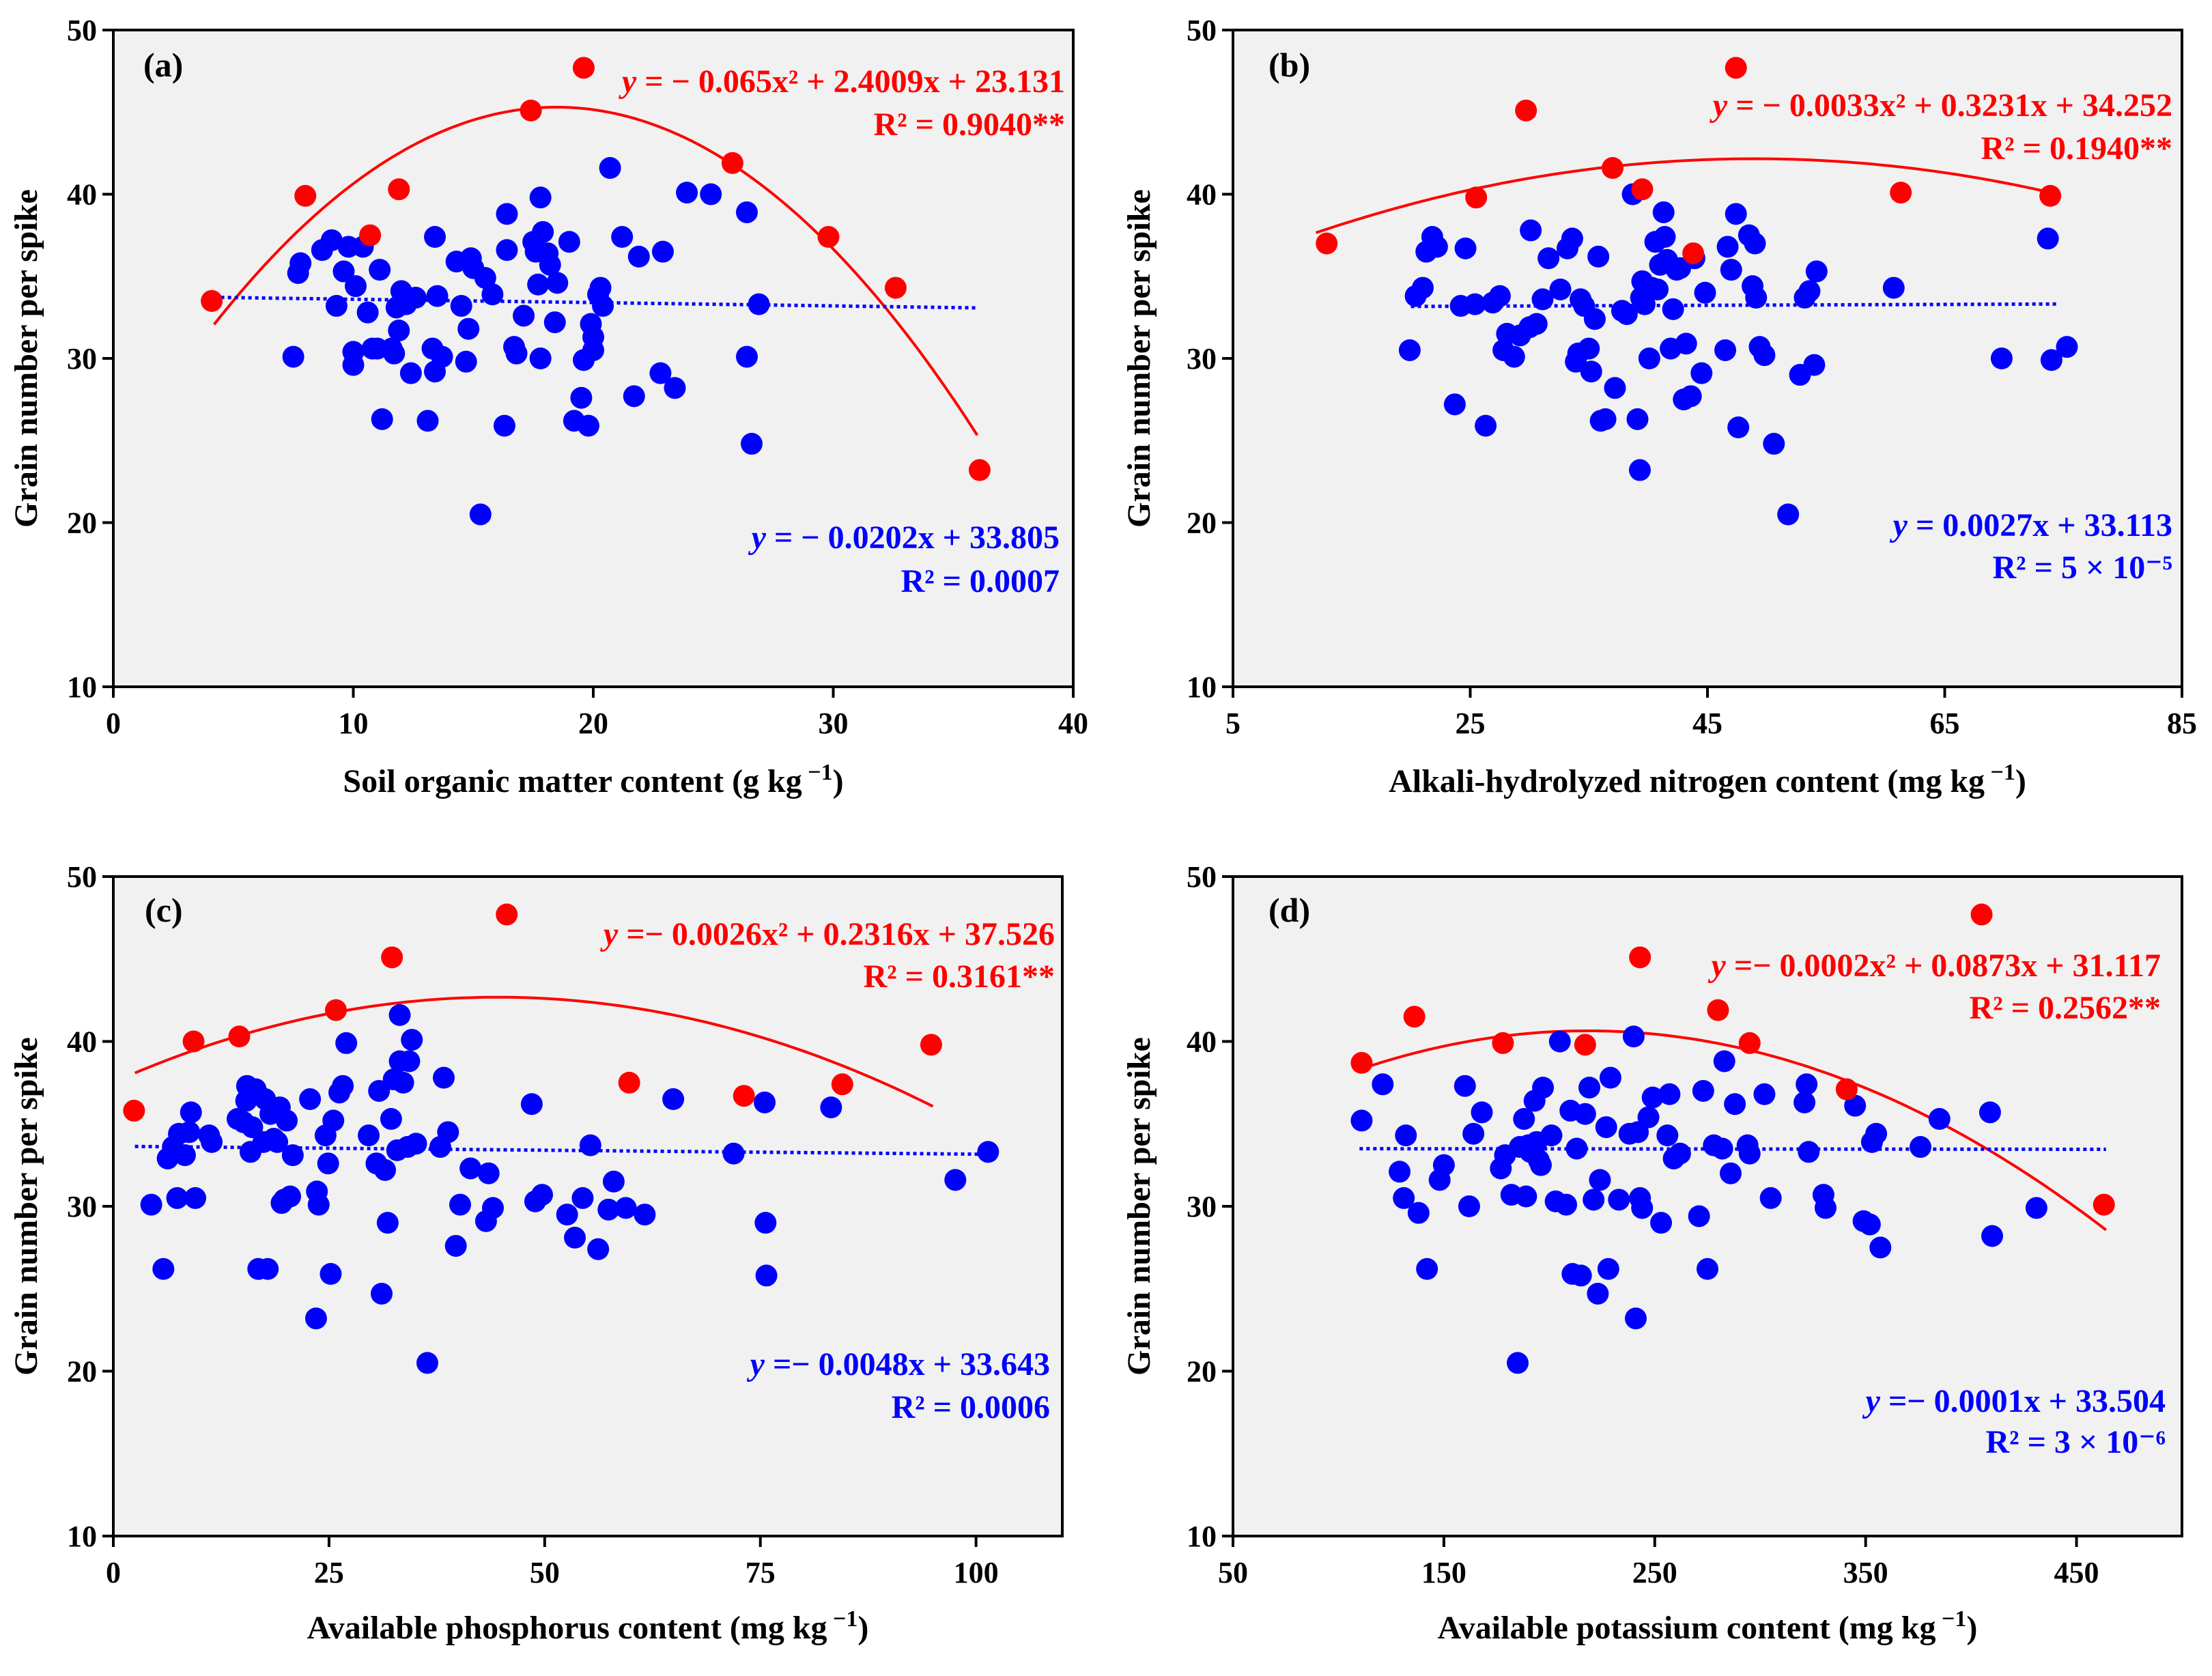  I want to click on red-equation: y =− 0.0002x² + 0.0873x + 31.117, so click(1934, 966).